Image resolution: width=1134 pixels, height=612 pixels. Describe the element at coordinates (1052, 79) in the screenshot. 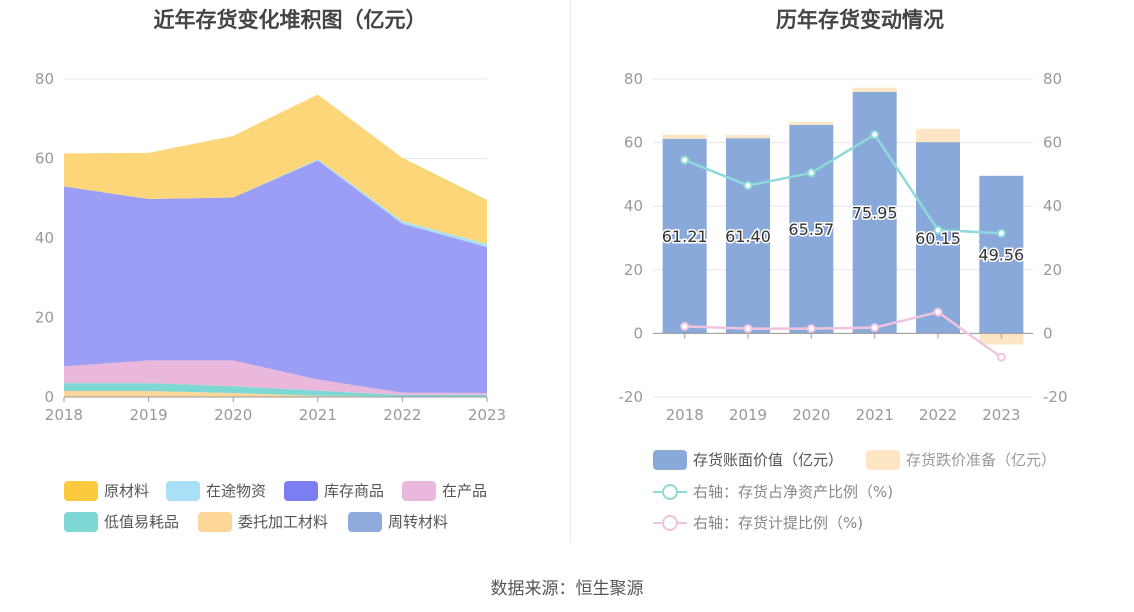

I see `y2-tick-label: 80` at that location.